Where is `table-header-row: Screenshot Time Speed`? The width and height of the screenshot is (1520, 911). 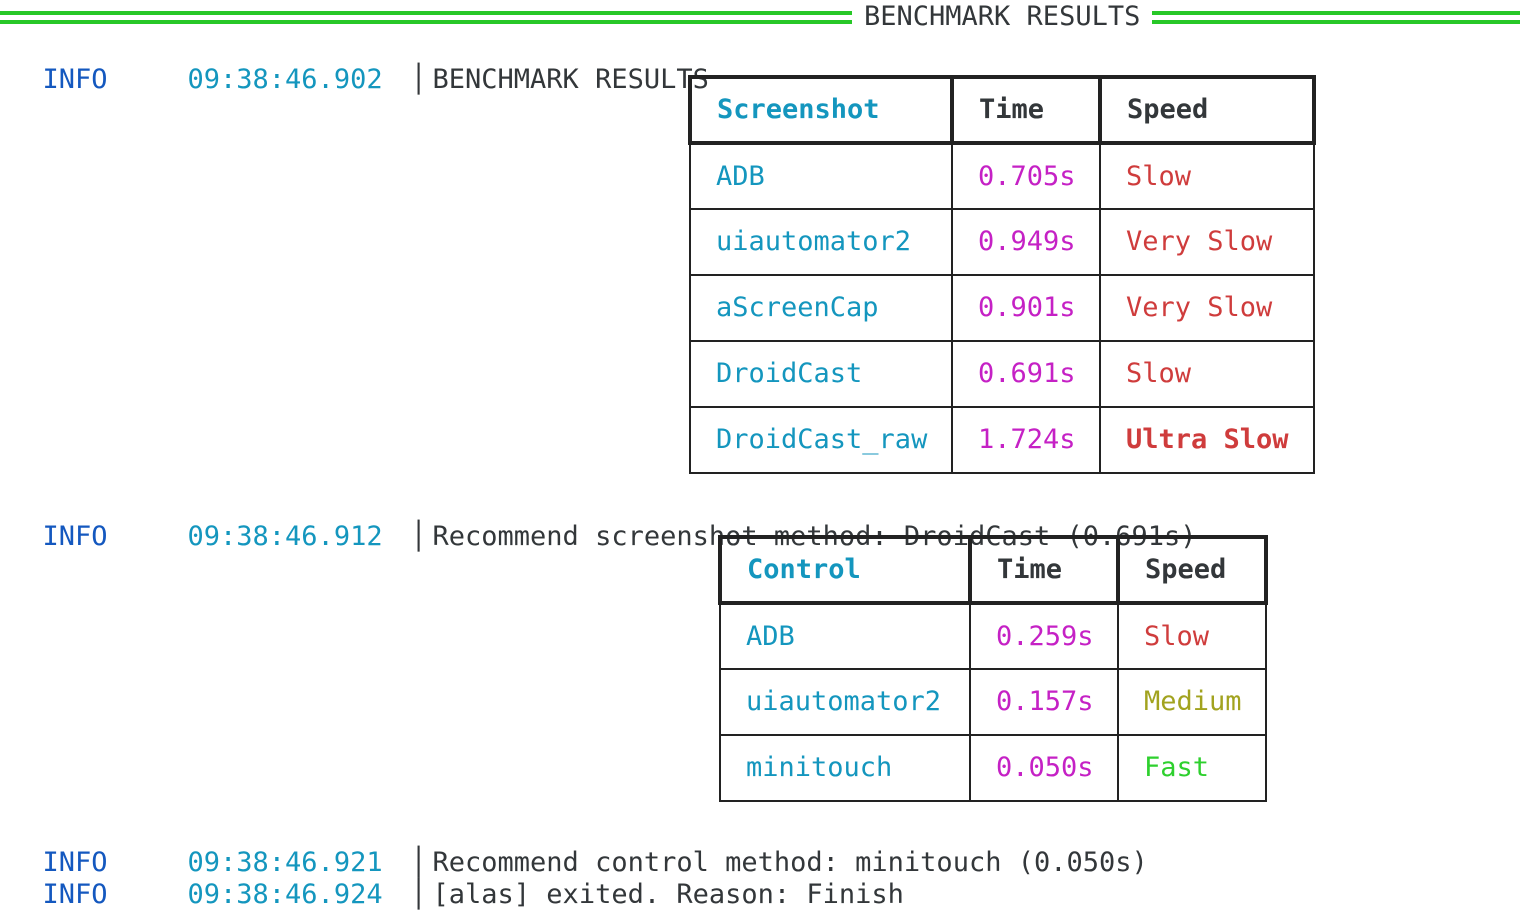 table-header-row: Screenshot Time Speed is located at coordinates (1002, 110).